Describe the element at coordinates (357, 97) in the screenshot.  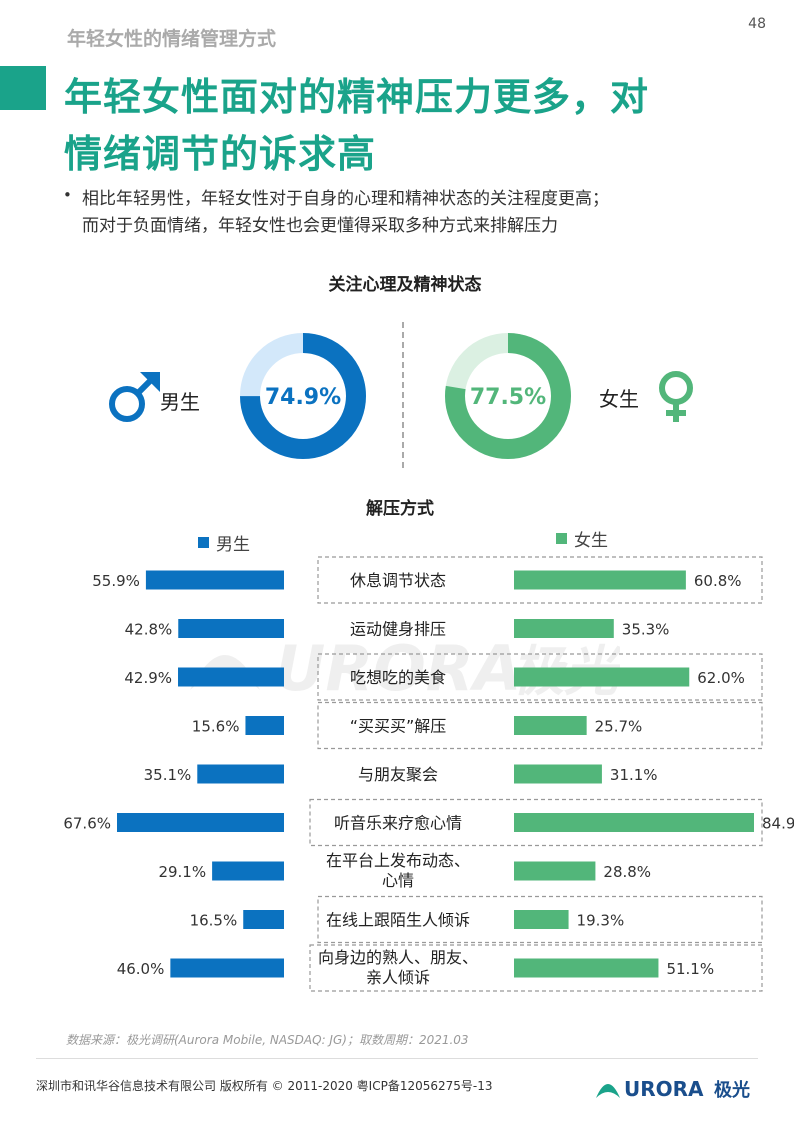
I see `headline-line-1: 年轻女性面对的精神压力更多，对` at that location.